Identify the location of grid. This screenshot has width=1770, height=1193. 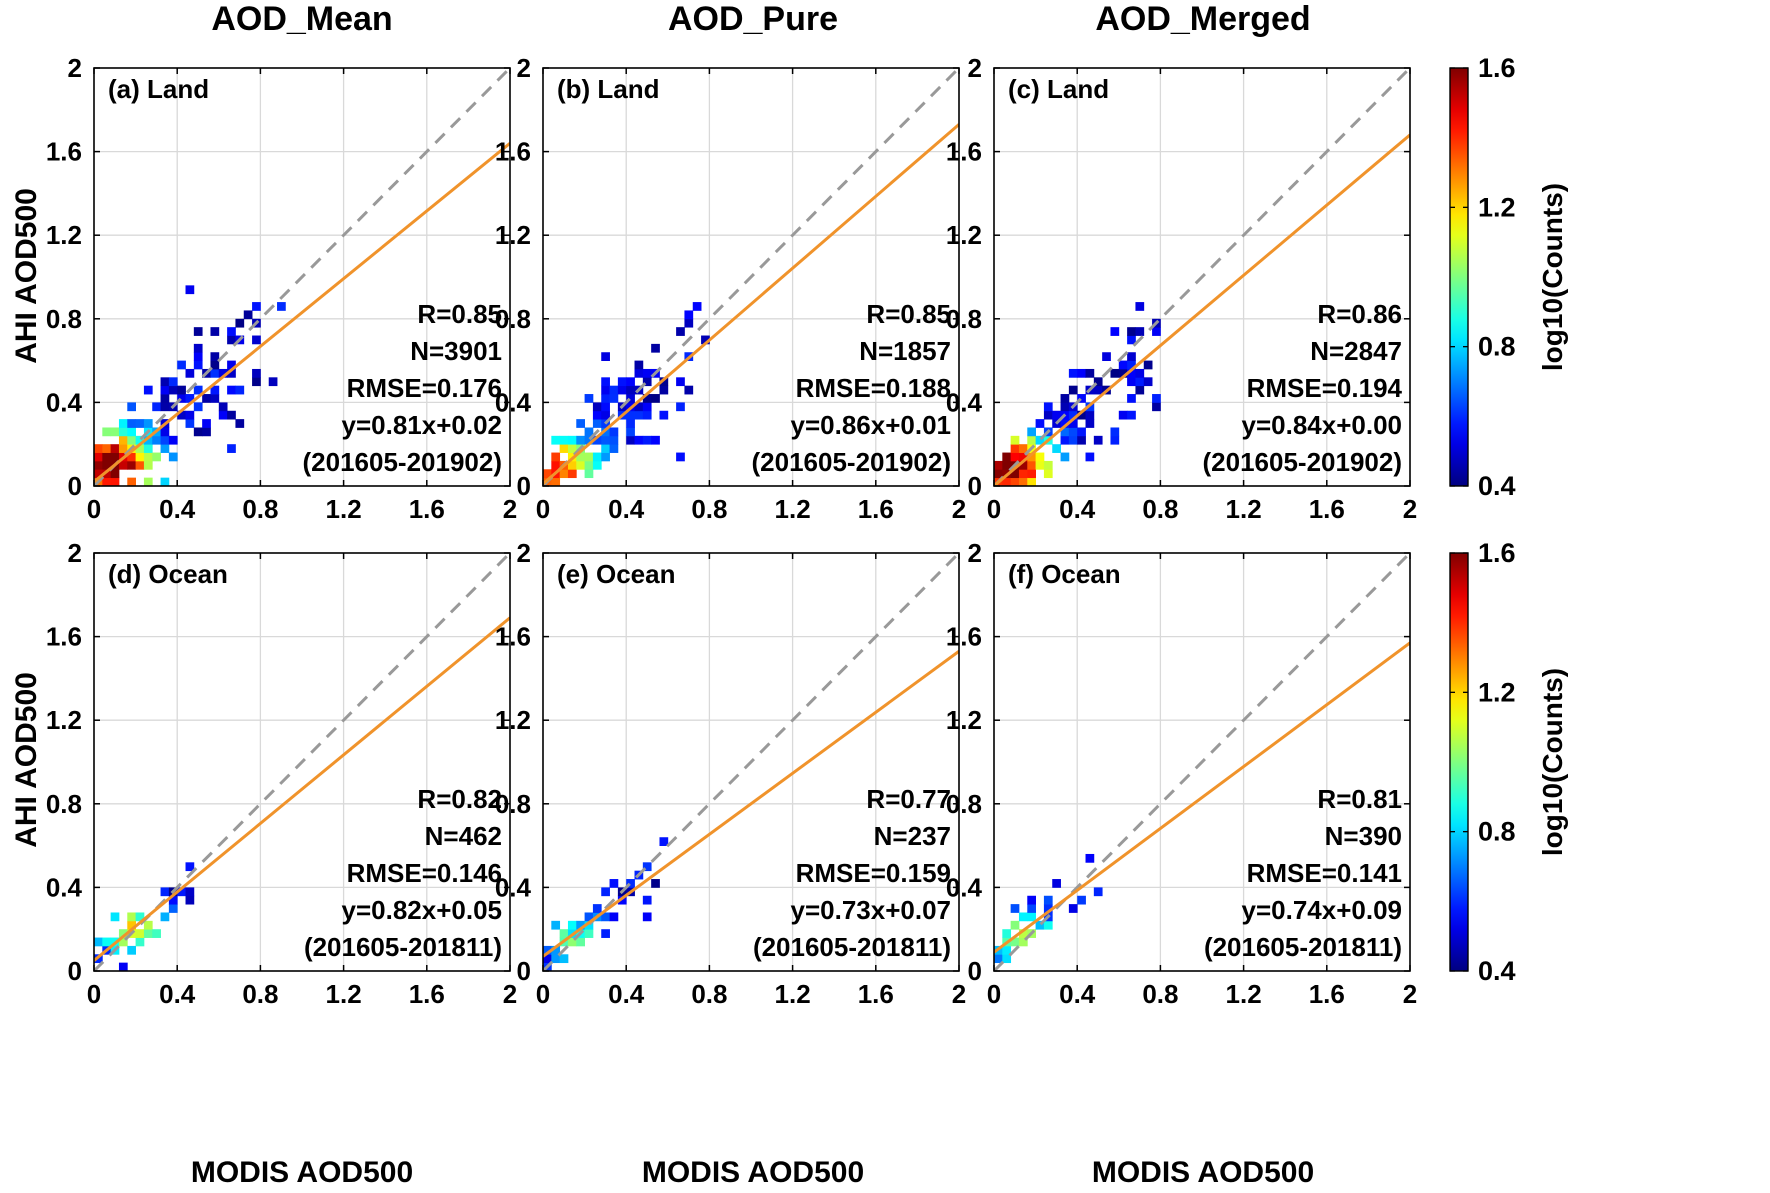
(751, 277).